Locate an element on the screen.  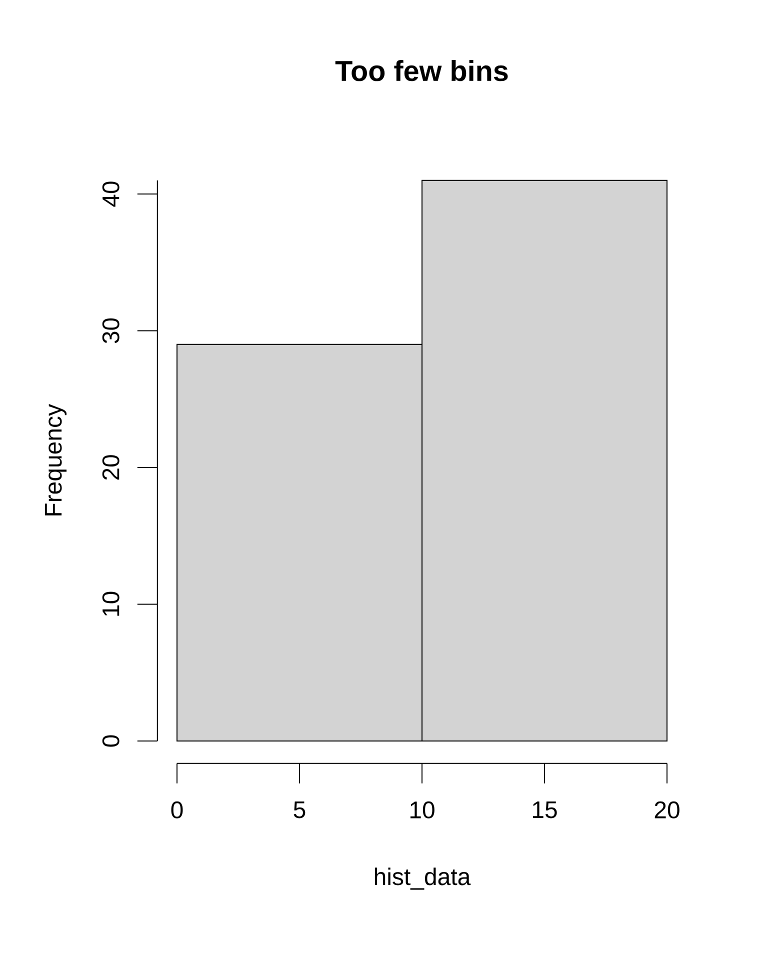
x-tick-label: 15 is located at coordinates (544, 809).